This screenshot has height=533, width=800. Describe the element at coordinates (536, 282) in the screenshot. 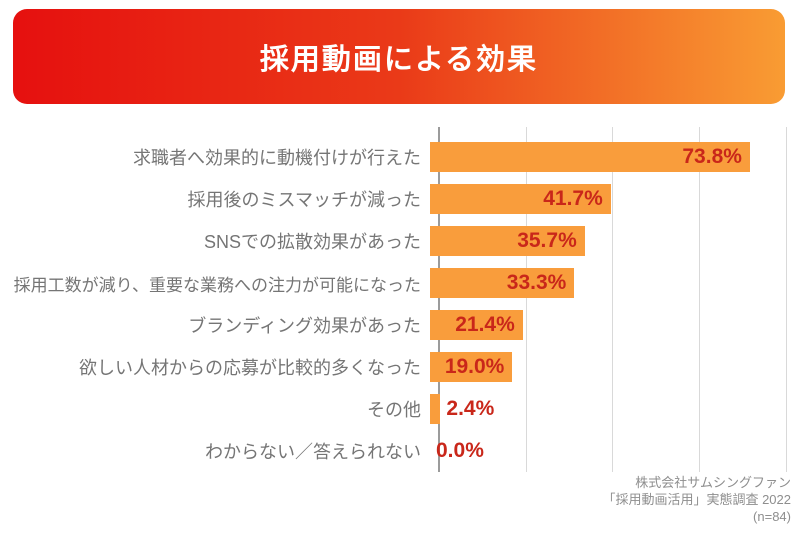

I see `value-label: 33.3%` at that location.